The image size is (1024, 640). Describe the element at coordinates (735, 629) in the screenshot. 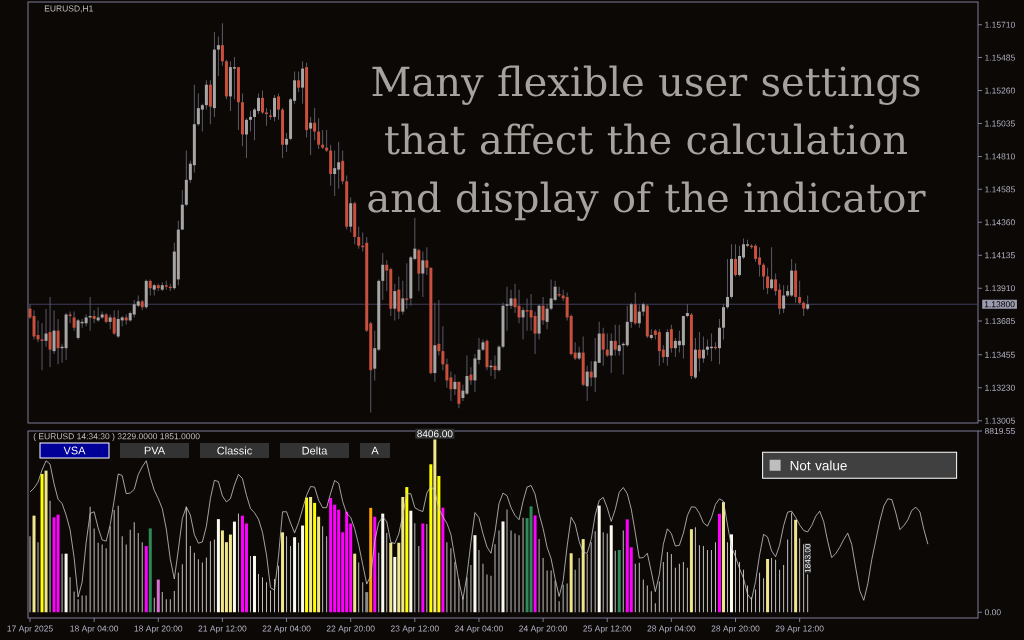

I see `x-tick-label: 28 Apr 20:00` at that location.